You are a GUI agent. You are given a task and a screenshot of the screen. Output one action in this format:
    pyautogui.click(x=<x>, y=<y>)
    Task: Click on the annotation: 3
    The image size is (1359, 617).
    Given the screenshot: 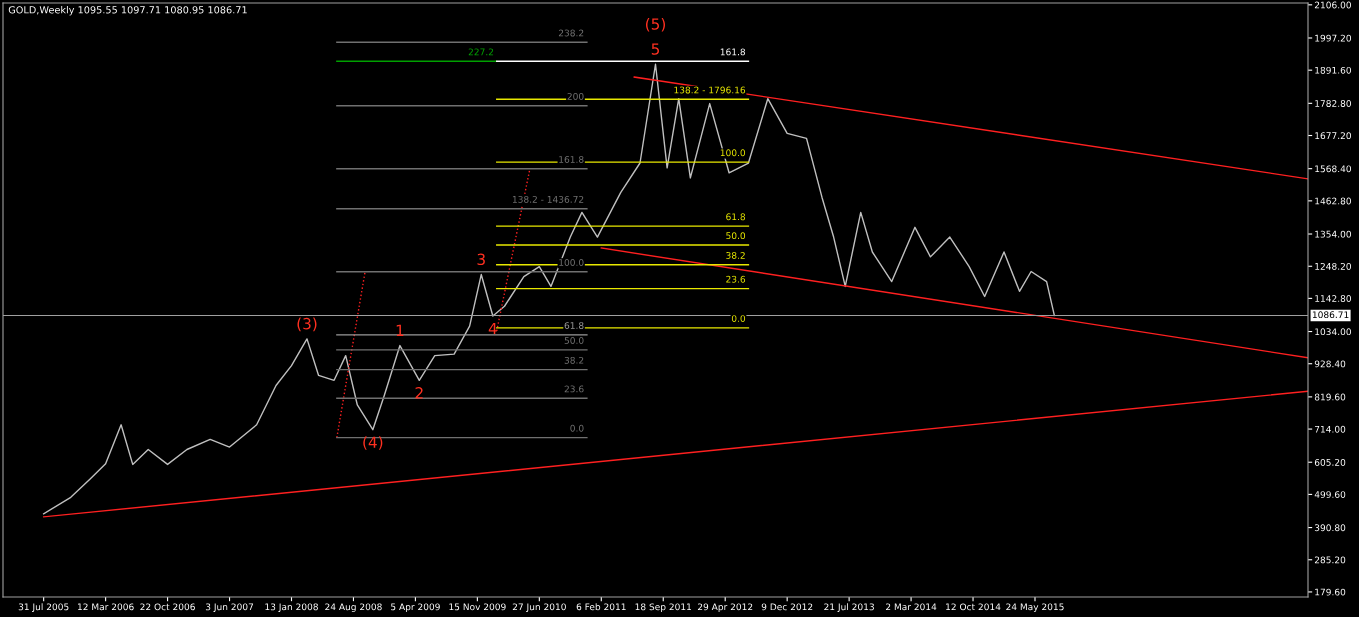 What is the action you would take?
    pyautogui.click(x=481, y=259)
    